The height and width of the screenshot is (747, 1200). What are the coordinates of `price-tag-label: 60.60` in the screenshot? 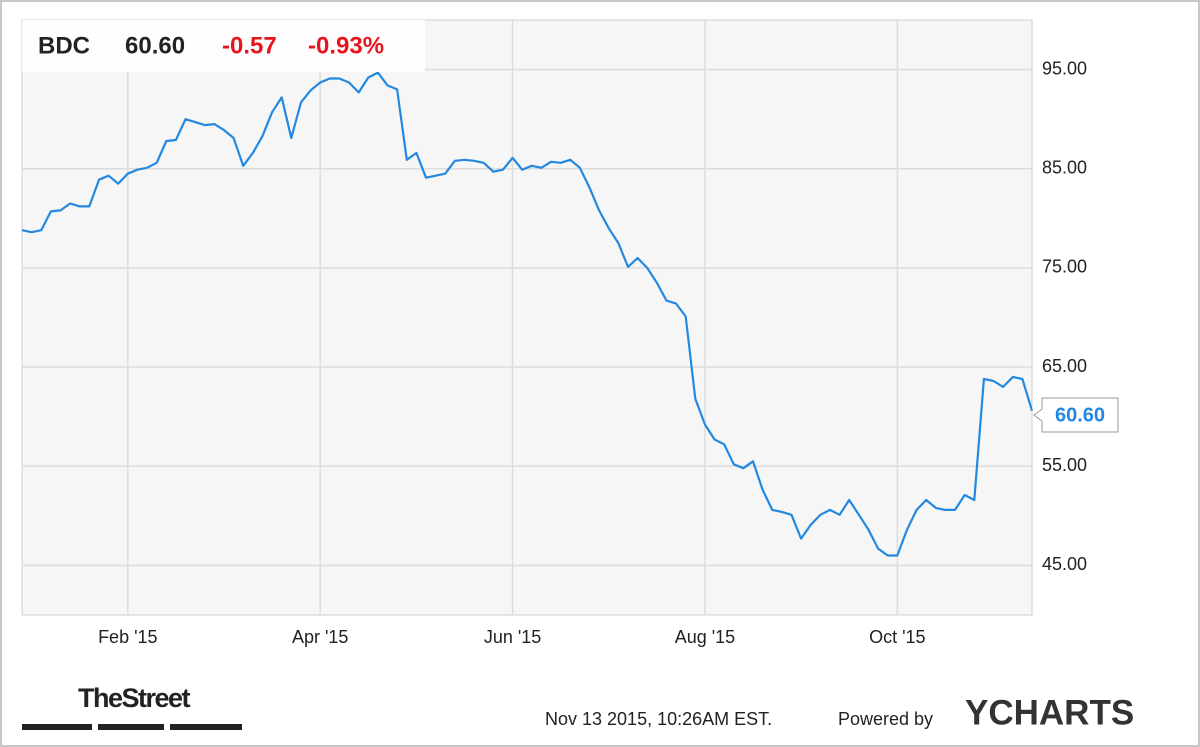 It's located at (1080, 415).